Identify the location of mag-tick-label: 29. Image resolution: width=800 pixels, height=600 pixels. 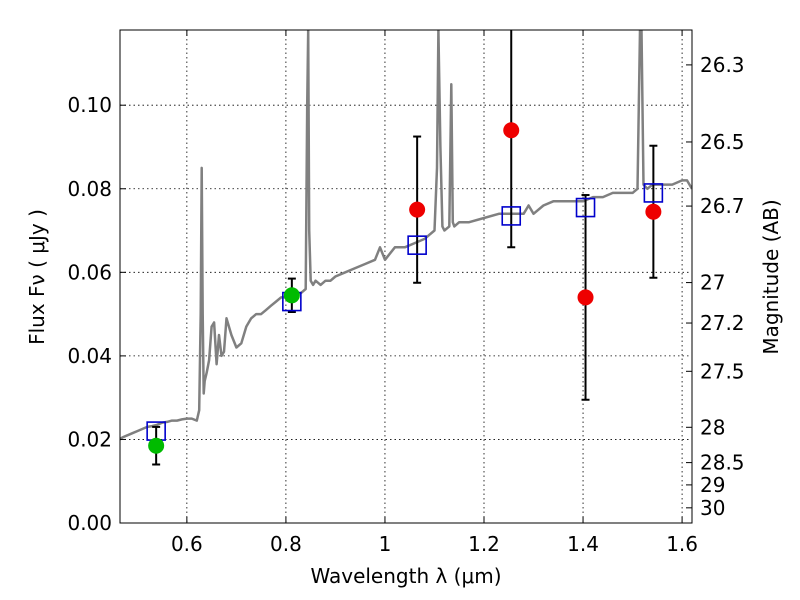
(712, 485).